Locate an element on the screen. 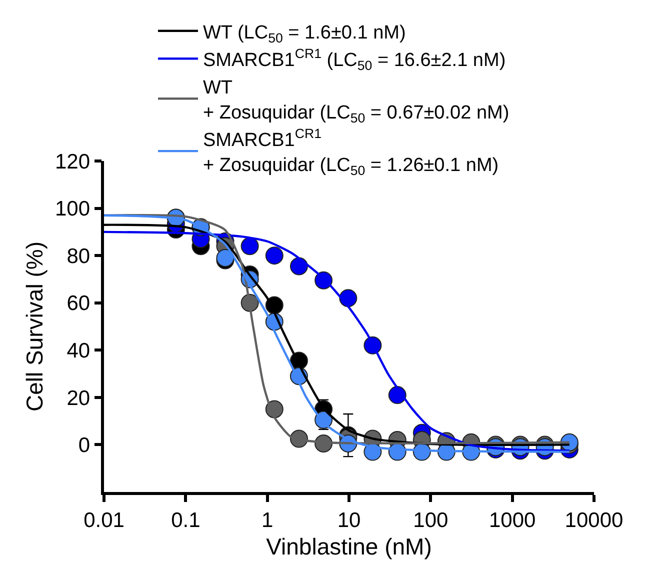 The height and width of the screenshot is (574, 652). legend-label: SMARCB1$^{CR1}$ (LC$_{50}$ = 16.6±2.1 nM) is located at coordinates (354, 59).